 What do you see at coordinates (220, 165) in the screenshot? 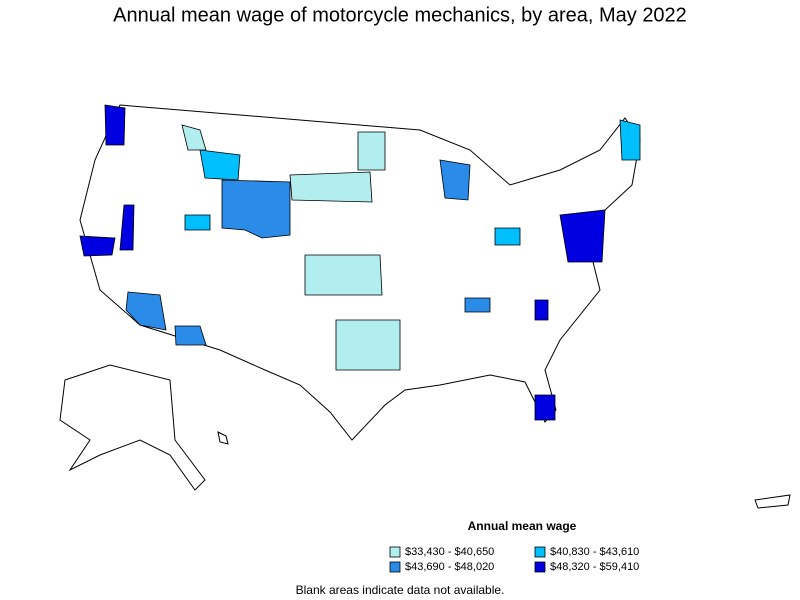
I see `montana-area` at bounding box center [220, 165].